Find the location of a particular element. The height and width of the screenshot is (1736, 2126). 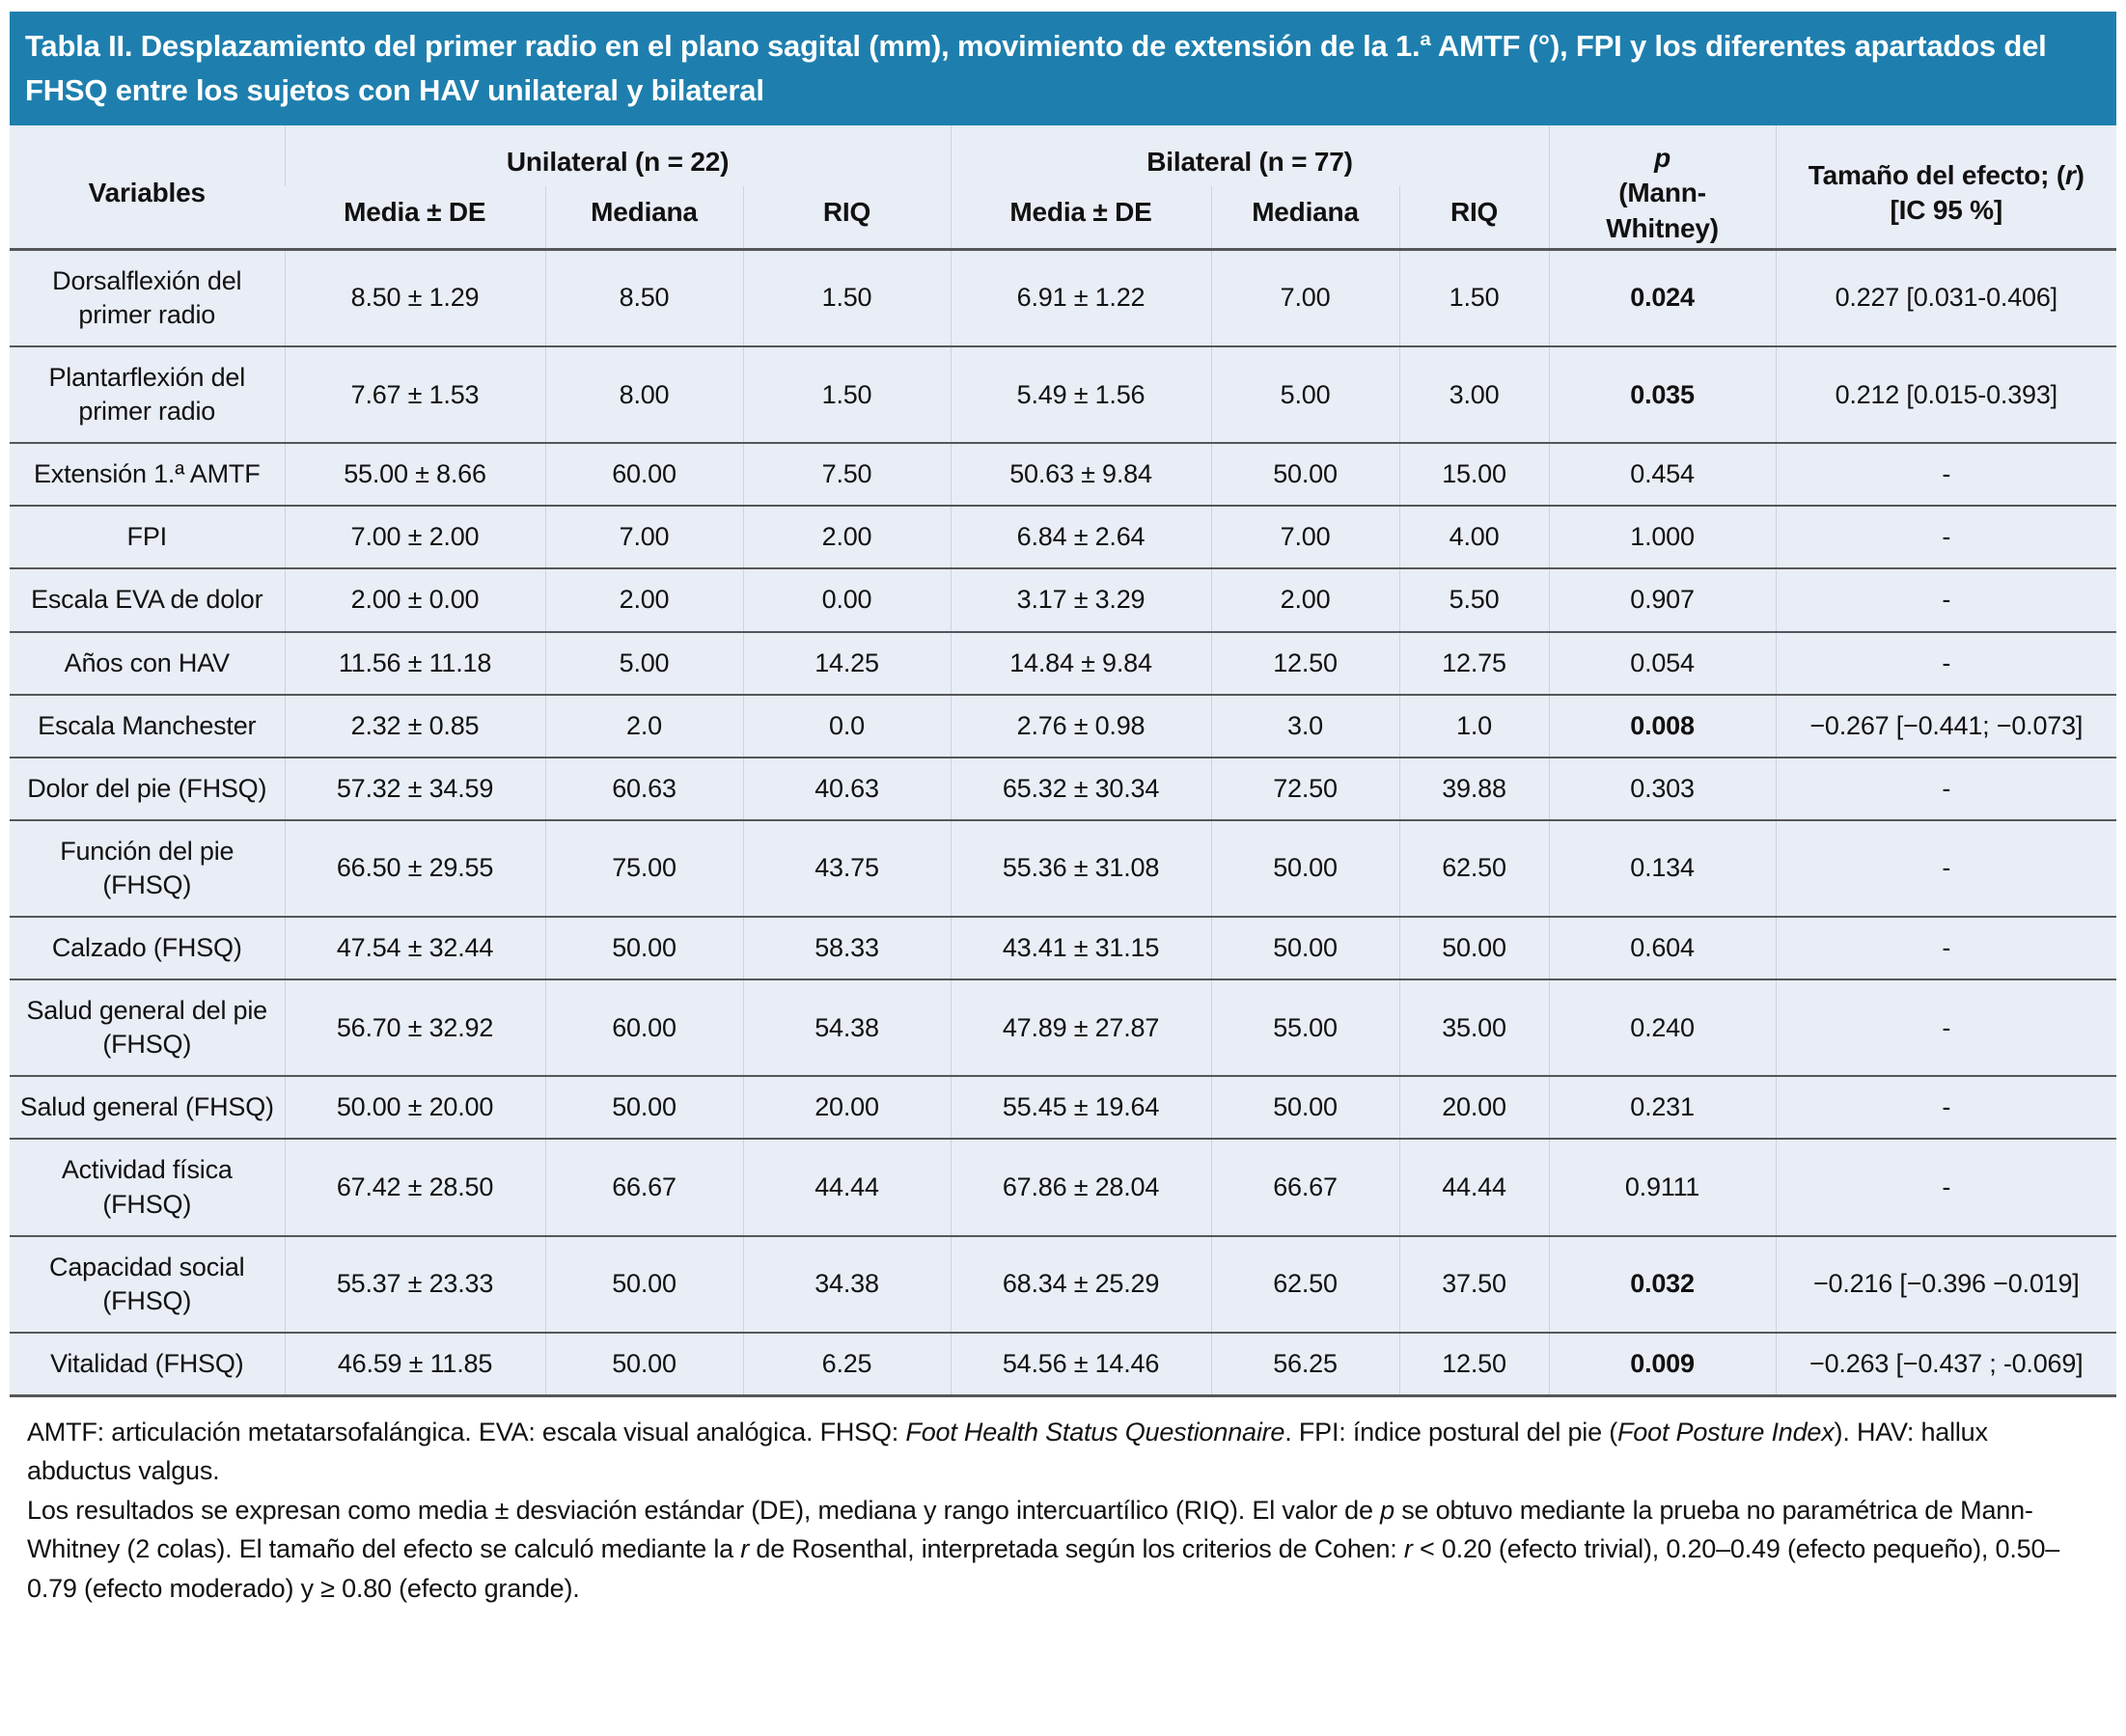

bilateral-riq-cell: 50.00 is located at coordinates (1474, 949).